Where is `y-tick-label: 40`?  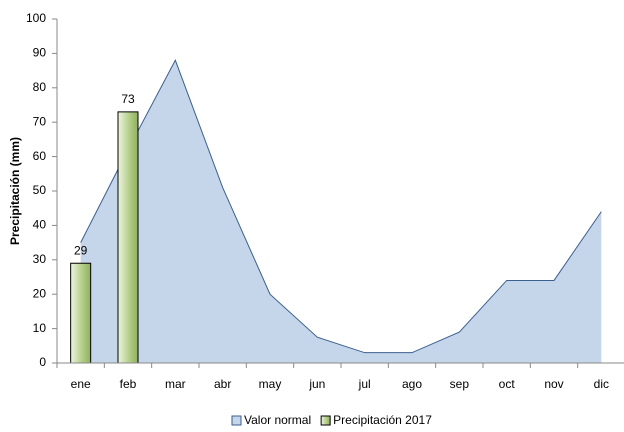 y-tick-label: 40 is located at coordinates (40, 225).